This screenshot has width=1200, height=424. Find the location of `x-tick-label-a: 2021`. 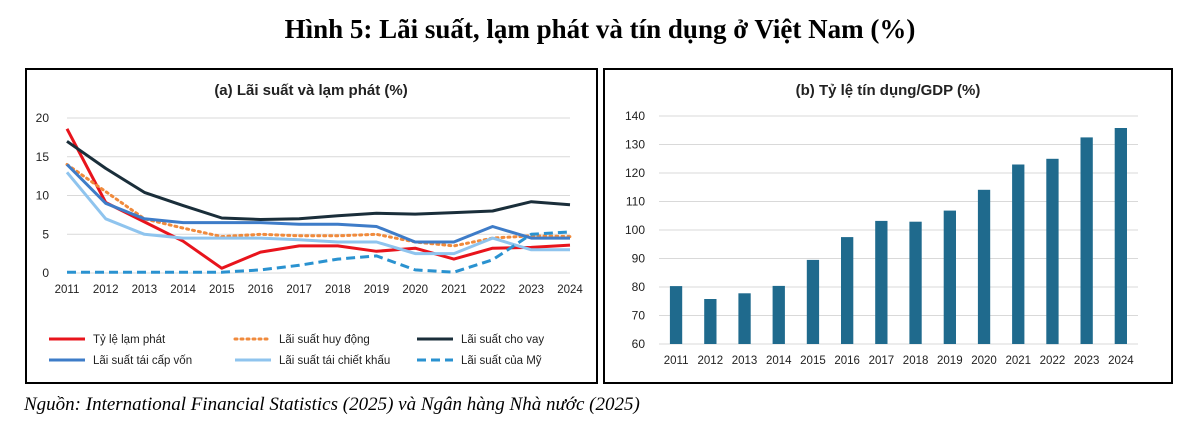

x-tick-label-a: 2021 is located at coordinates (454, 290).